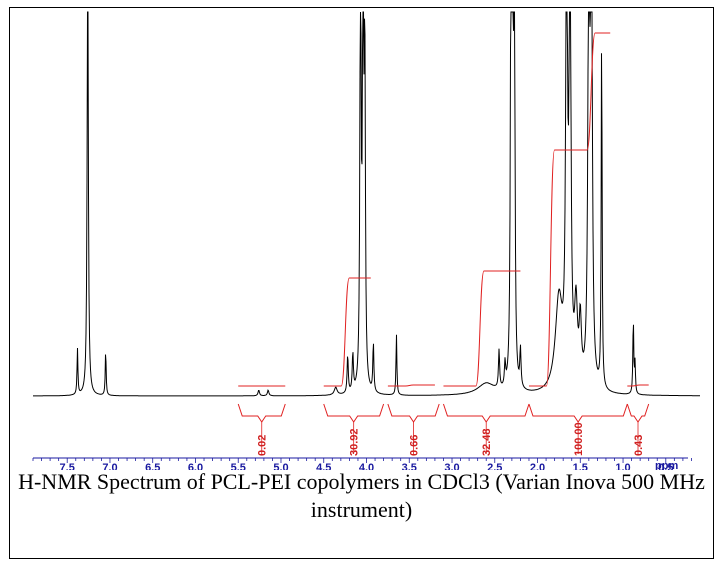  What do you see at coordinates (195, 466) in the screenshot?
I see `x-tick-label: 6.0` at bounding box center [195, 466].